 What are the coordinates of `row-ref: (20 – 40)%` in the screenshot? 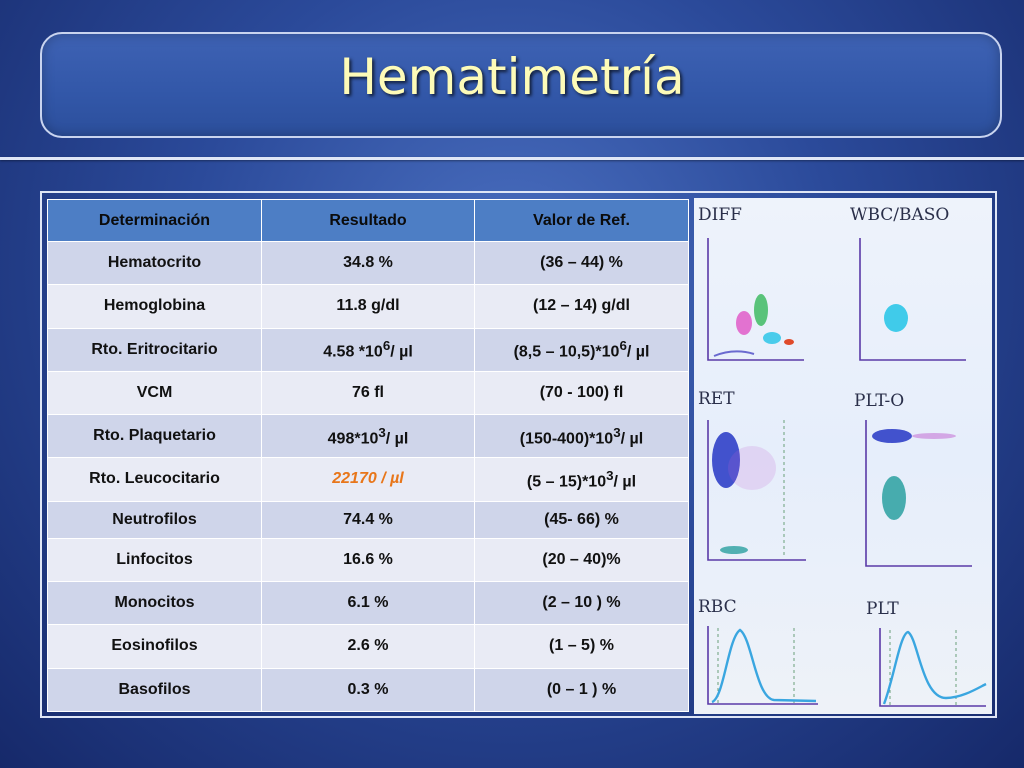 It's located at (581, 560).